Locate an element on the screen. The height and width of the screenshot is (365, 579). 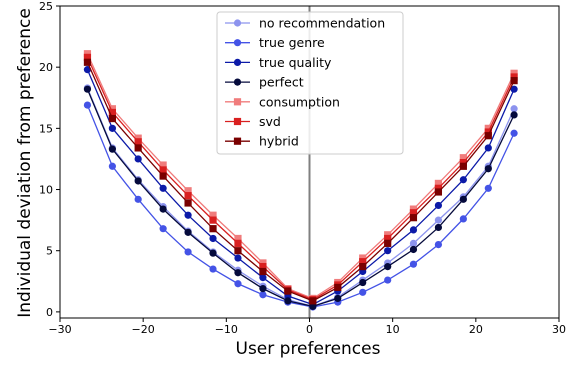
legend-label: hybrid is located at coordinates (279, 141).